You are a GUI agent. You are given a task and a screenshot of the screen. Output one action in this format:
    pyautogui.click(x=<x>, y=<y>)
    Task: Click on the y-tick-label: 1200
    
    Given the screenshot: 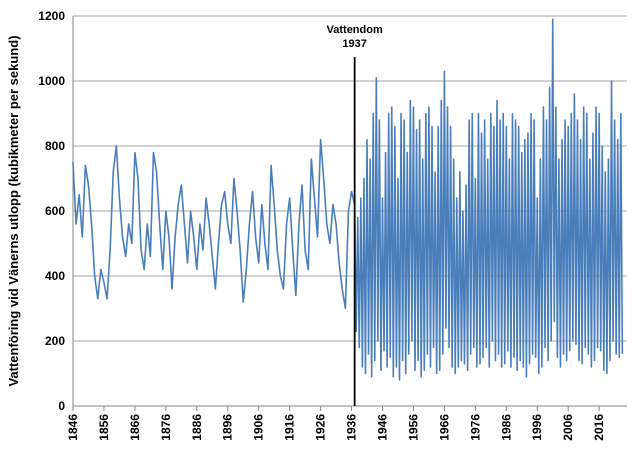 What is the action you would take?
    pyautogui.click(x=51, y=16)
    